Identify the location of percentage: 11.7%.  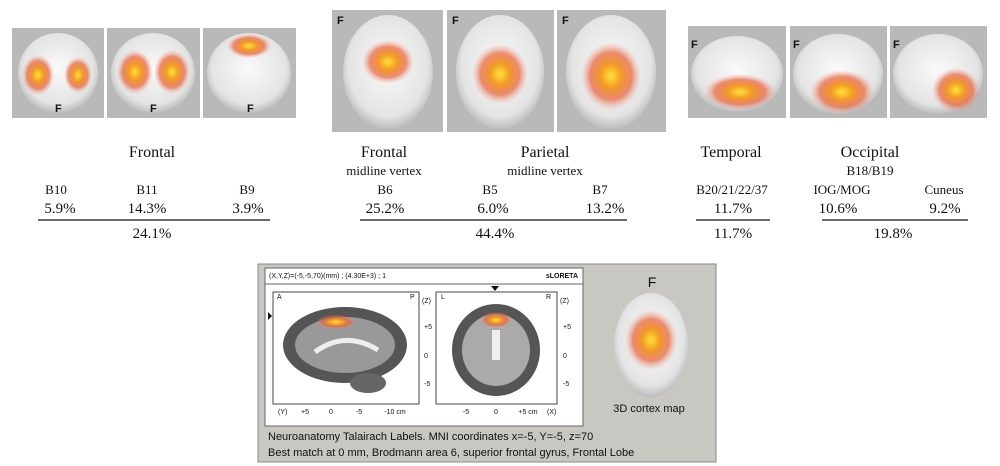
(733, 209).